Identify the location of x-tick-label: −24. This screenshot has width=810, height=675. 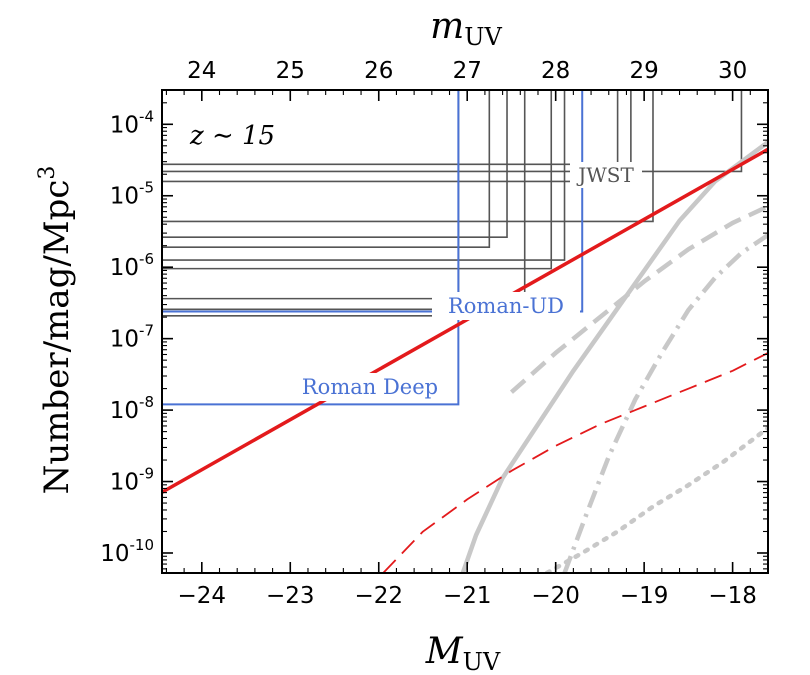
(202, 596).